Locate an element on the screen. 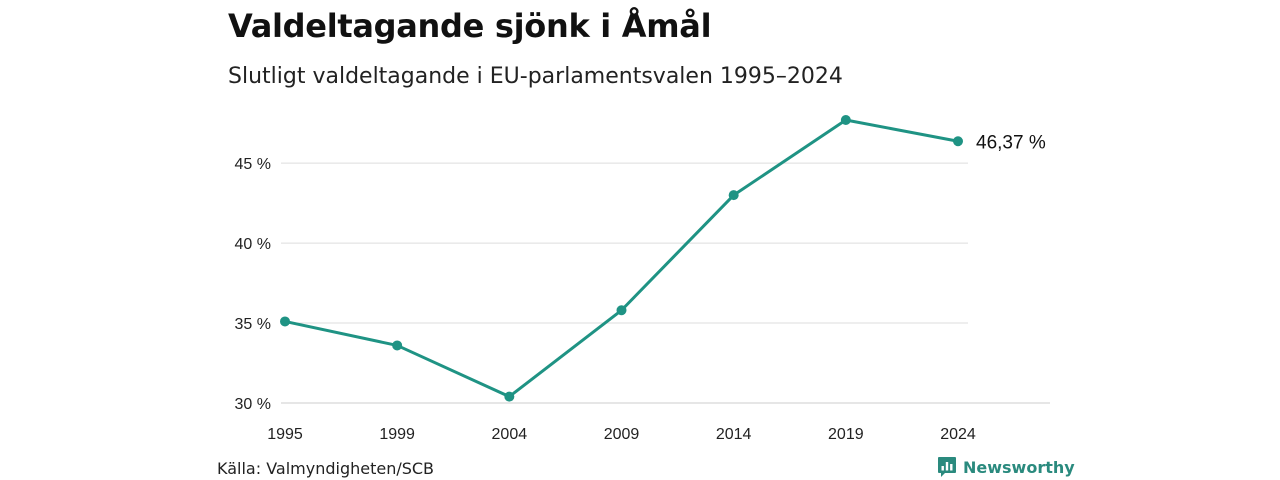 The width and height of the screenshot is (1280, 480). x-tick-label: 2014 is located at coordinates (734, 434).